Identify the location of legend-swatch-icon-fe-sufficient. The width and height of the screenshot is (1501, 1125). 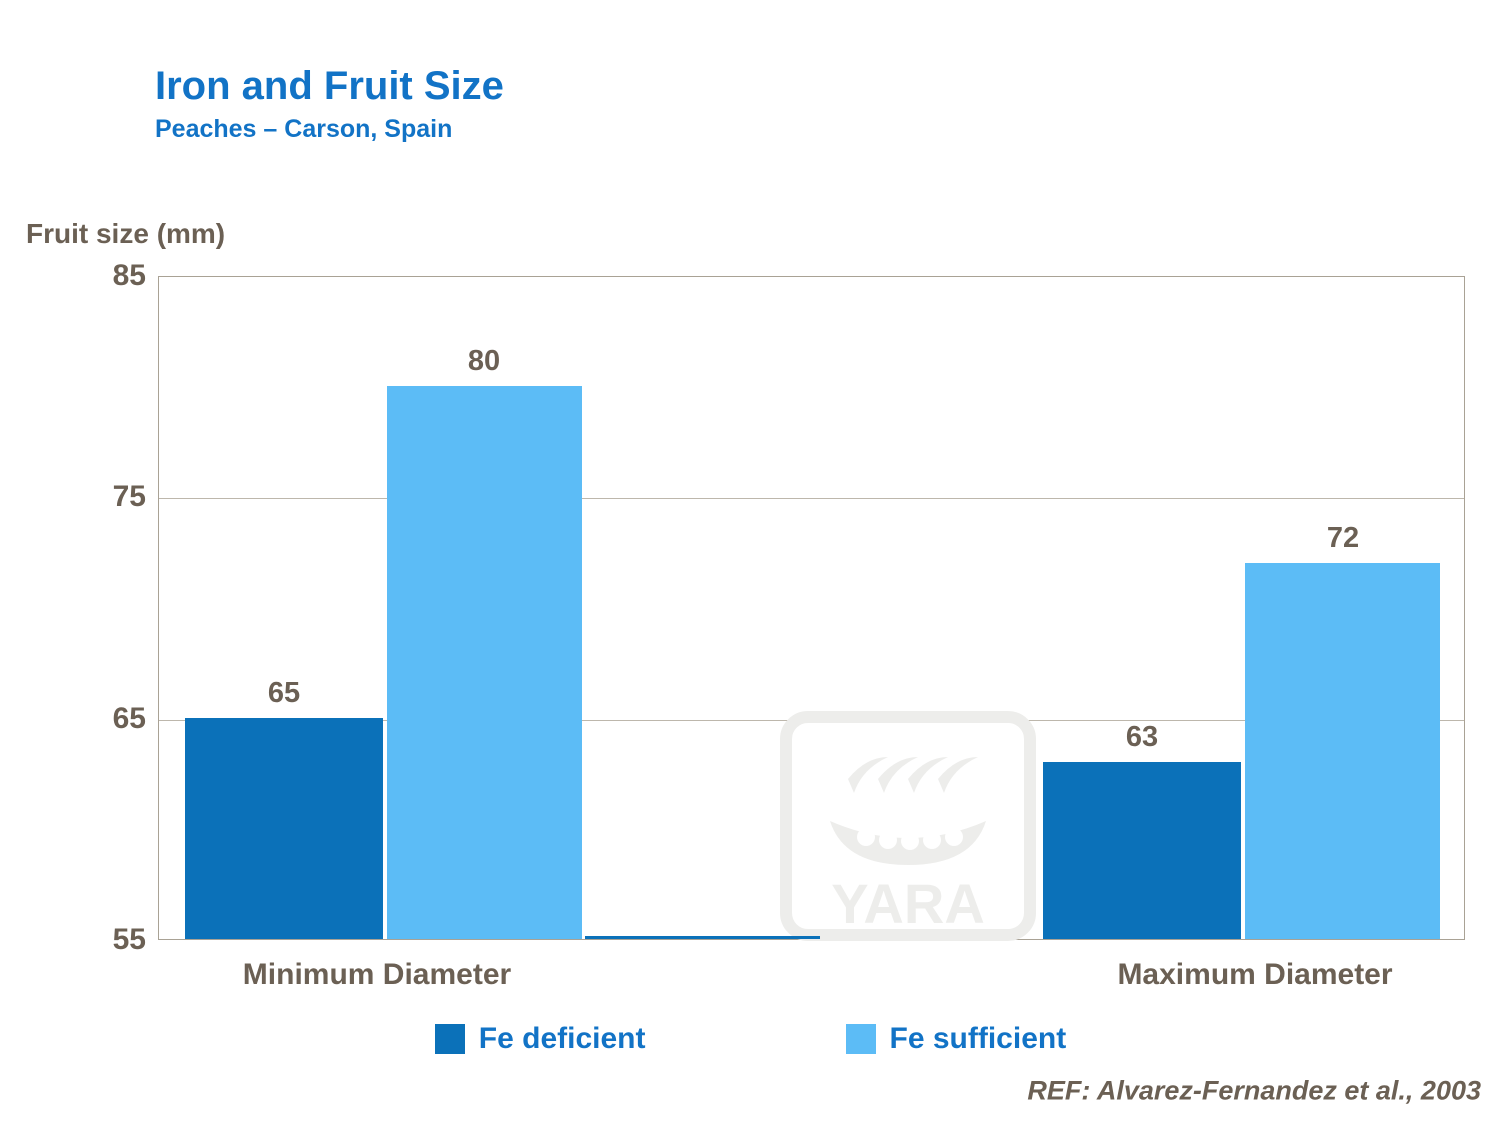
(860, 1039).